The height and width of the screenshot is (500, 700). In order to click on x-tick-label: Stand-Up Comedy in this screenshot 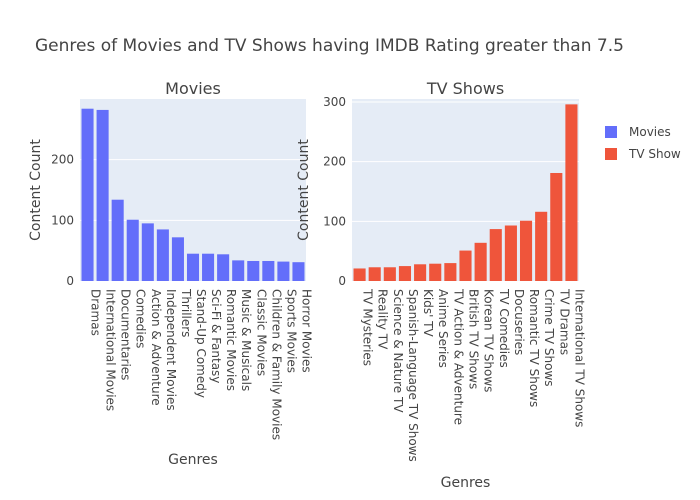, I will do `click(201, 343)`.